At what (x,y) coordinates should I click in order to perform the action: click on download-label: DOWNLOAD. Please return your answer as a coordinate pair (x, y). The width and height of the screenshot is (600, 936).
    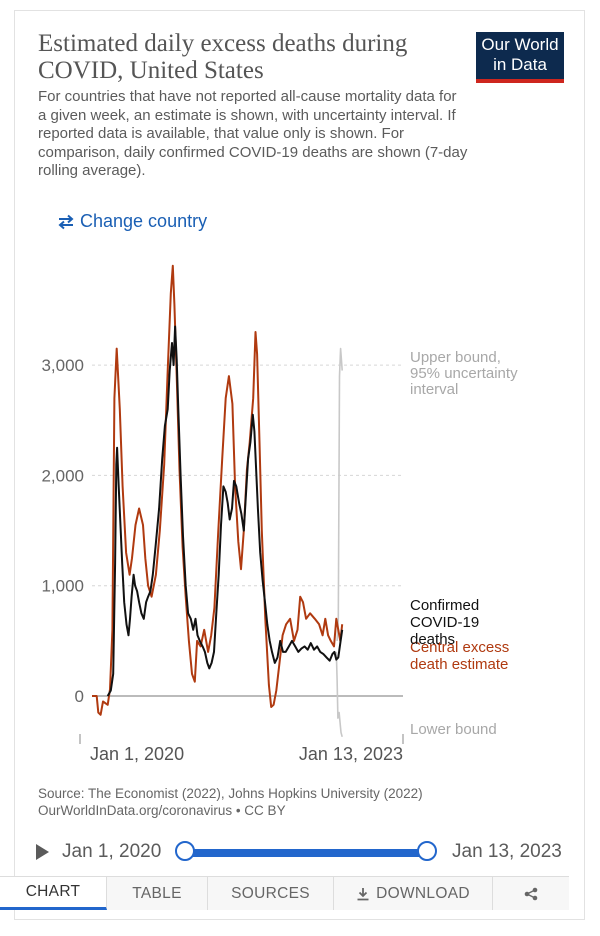
    Looking at the image, I should click on (423, 893).